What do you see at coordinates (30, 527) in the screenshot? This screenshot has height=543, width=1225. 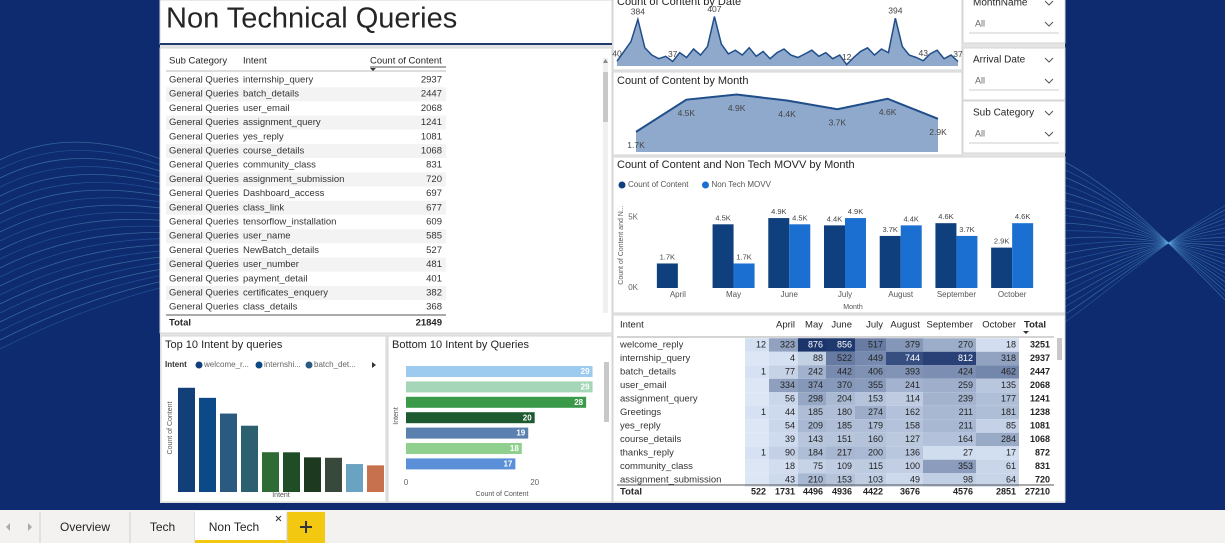 I see `tab-scroll-right` at bounding box center [30, 527].